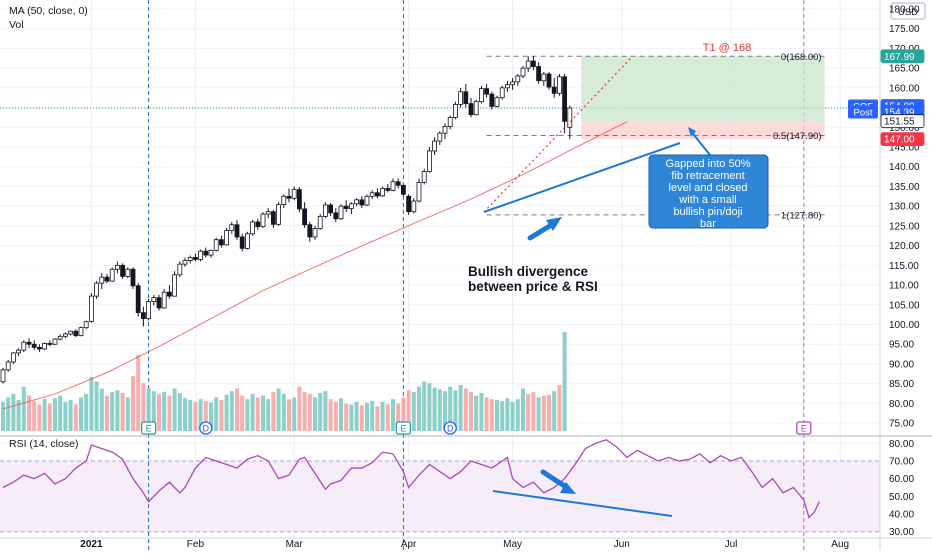 The width and height of the screenshot is (932, 555). I want to click on divergence-text: Bullish divergence between price & RSI, so click(533, 279).